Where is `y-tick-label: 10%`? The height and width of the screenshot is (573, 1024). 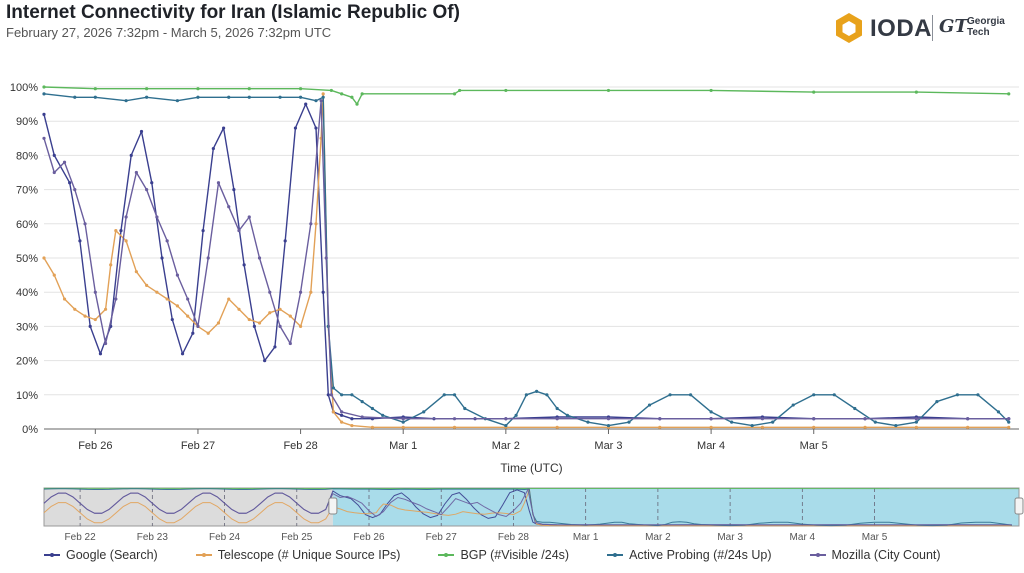
y-tick-label: 10% is located at coordinates (27, 396).